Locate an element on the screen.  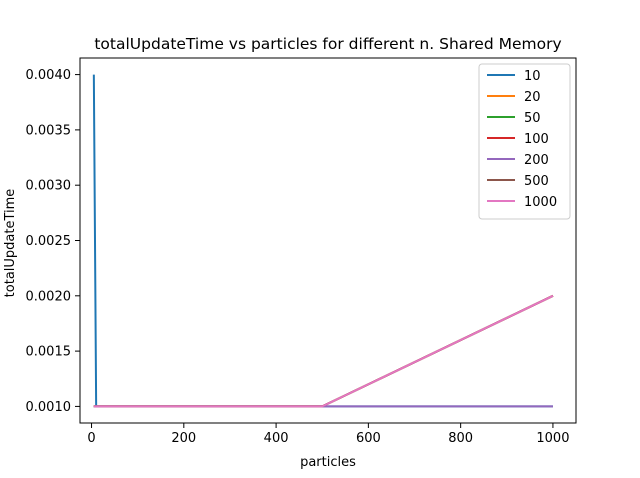
x-tick-label: 1000 is located at coordinates (552, 438).